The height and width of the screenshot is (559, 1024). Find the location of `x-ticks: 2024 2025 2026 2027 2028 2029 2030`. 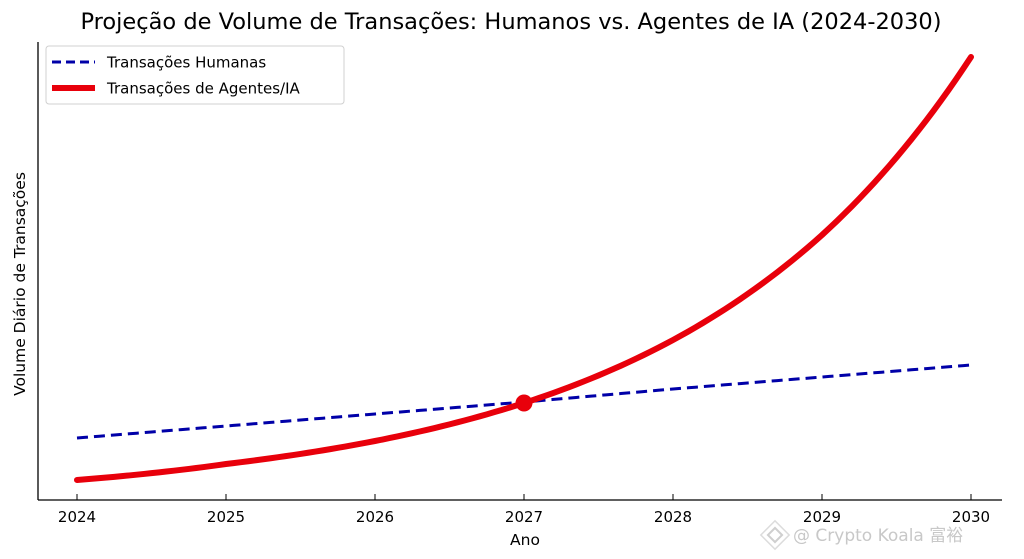

x-ticks: 2024 2025 2026 2027 2028 2029 2030 is located at coordinates (524, 510).